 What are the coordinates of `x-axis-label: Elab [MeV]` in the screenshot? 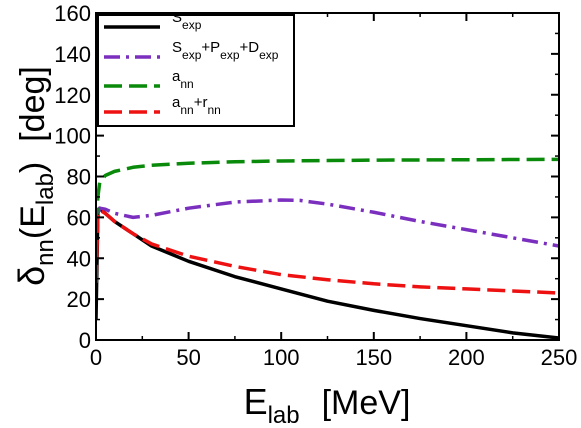 It's located at (327, 404).